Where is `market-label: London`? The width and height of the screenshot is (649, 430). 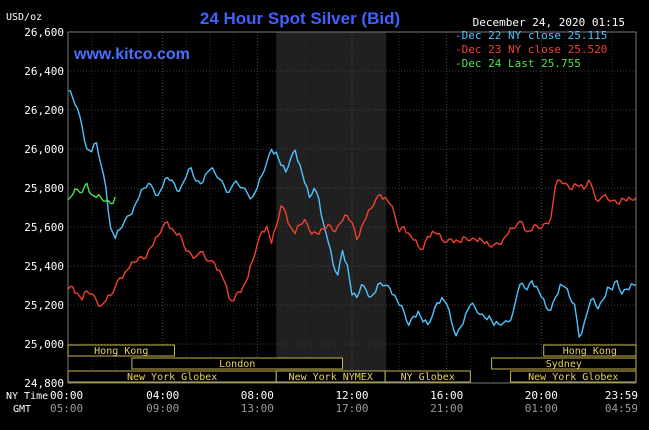 market-label: London is located at coordinates (237, 364).